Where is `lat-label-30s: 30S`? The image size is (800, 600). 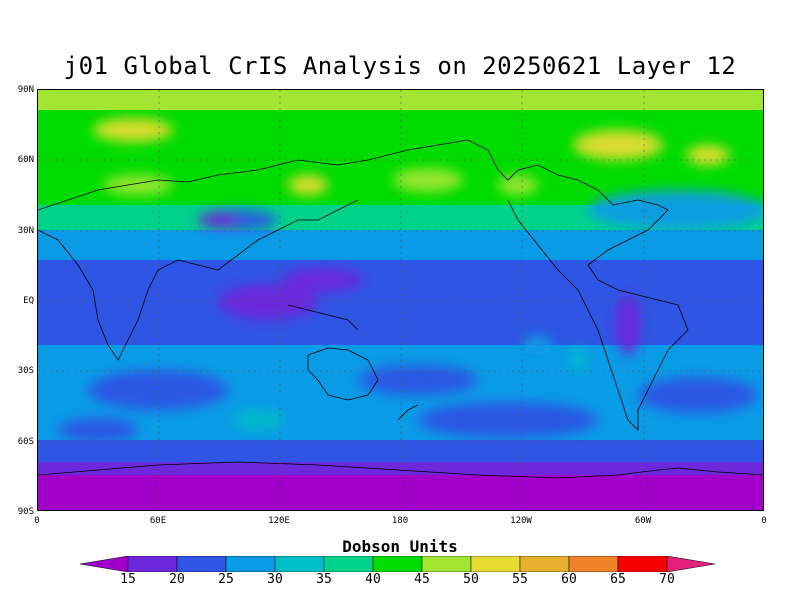
lat-label-30s: 30S is located at coordinates (25, 371).